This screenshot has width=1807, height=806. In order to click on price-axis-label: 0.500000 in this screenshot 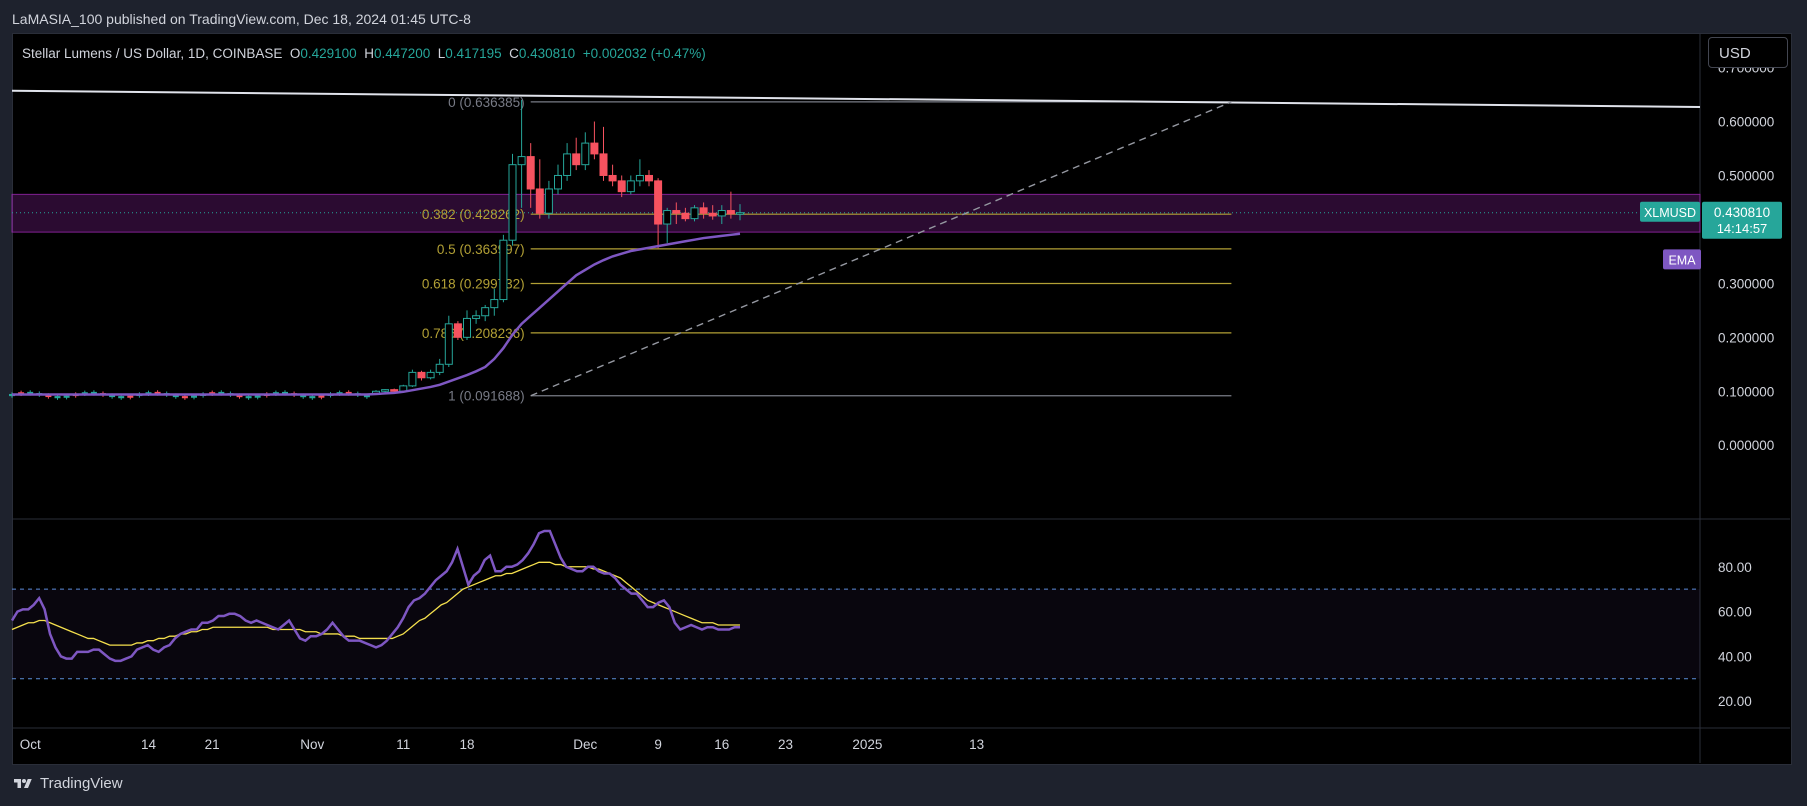, I will do `click(1746, 175)`.